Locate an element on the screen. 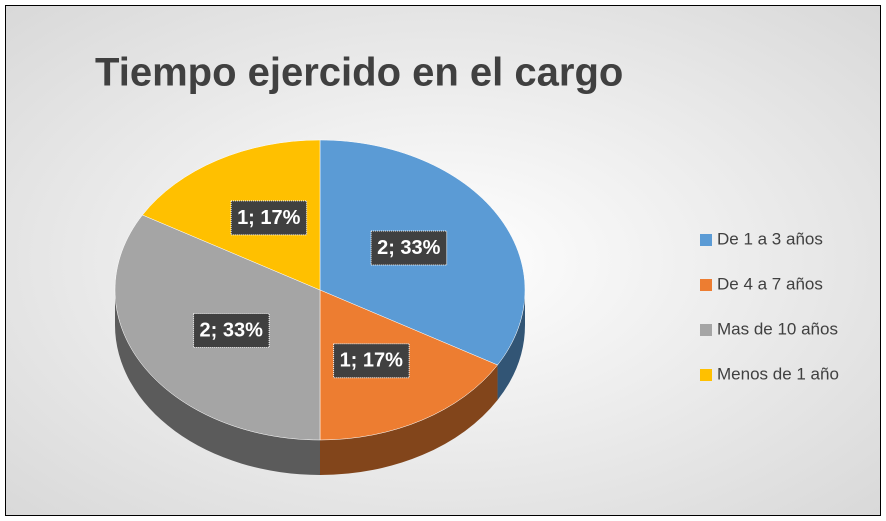 The width and height of the screenshot is (886, 521). chart-title: Tiempo ejercido en el cargo is located at coordinates (359, 73).